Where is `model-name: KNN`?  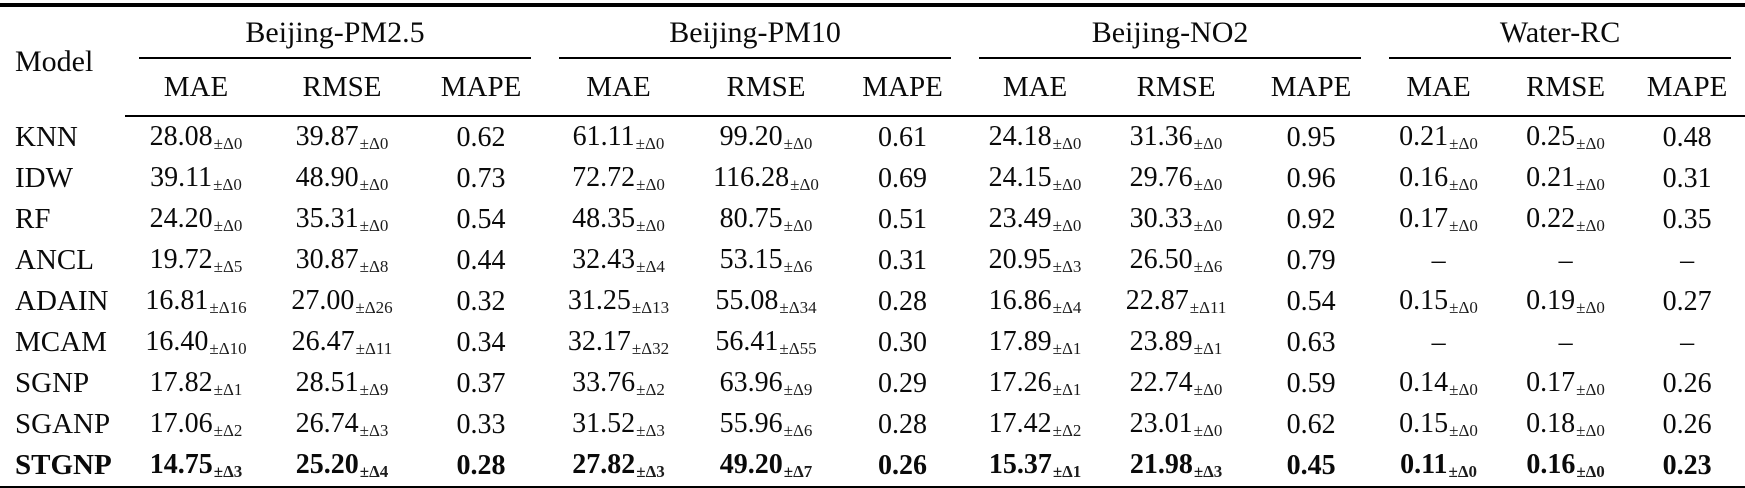
model-name: KNN is located at coordinates (46, 136).